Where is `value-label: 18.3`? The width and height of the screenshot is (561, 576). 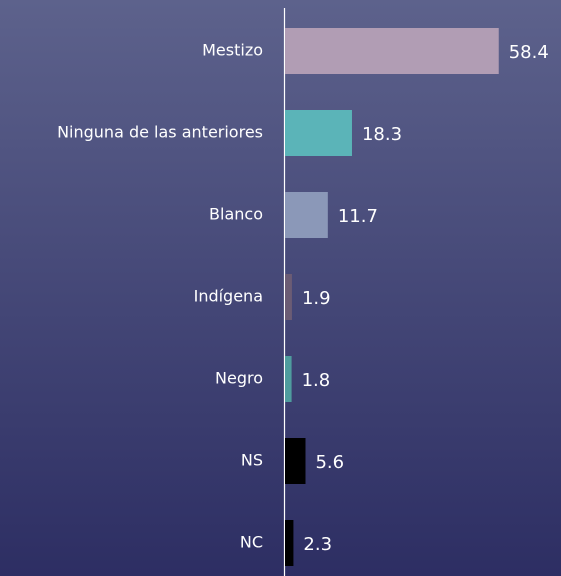
value-label: 18.3 is located at coordinates (382, 134).